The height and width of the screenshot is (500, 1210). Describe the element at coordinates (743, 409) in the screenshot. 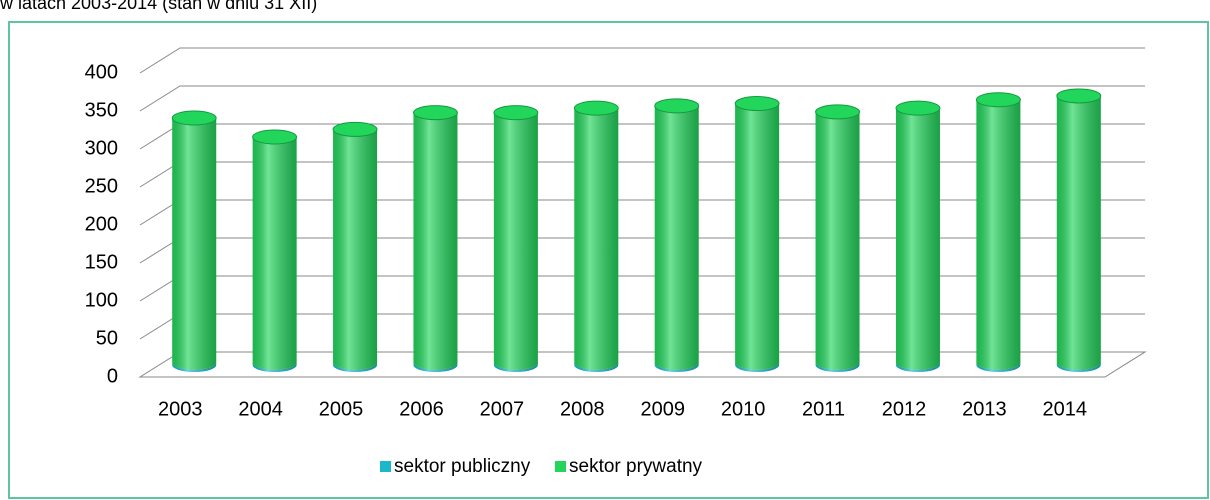

I see `x-tick-label: 2010` at that location.